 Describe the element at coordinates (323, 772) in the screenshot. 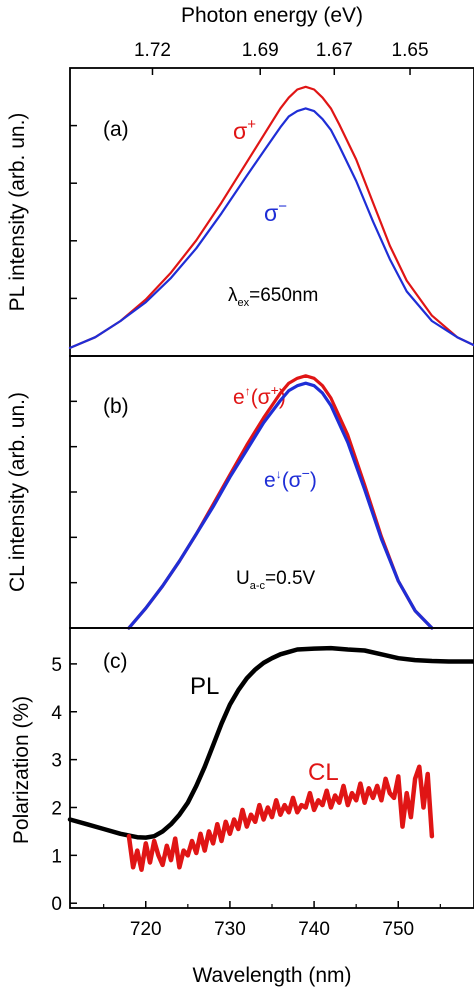

I see `series-label-cl: CL` at that location.